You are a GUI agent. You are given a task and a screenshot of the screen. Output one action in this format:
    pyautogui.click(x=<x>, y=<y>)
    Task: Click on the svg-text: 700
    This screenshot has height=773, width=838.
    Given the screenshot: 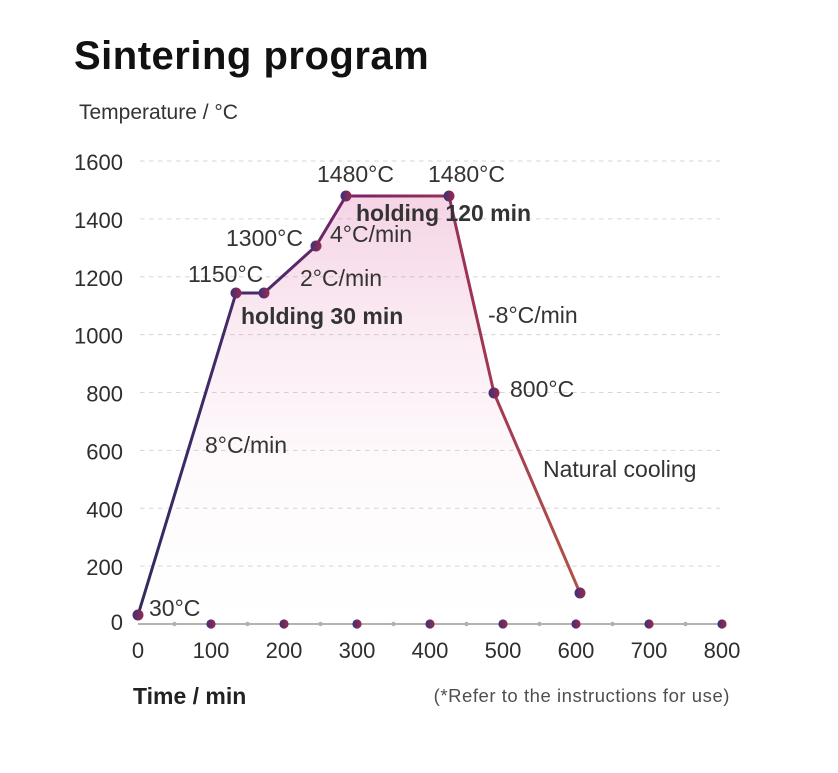 What is the action you would take?
    pyautogui.click(x=649, y=650)
    